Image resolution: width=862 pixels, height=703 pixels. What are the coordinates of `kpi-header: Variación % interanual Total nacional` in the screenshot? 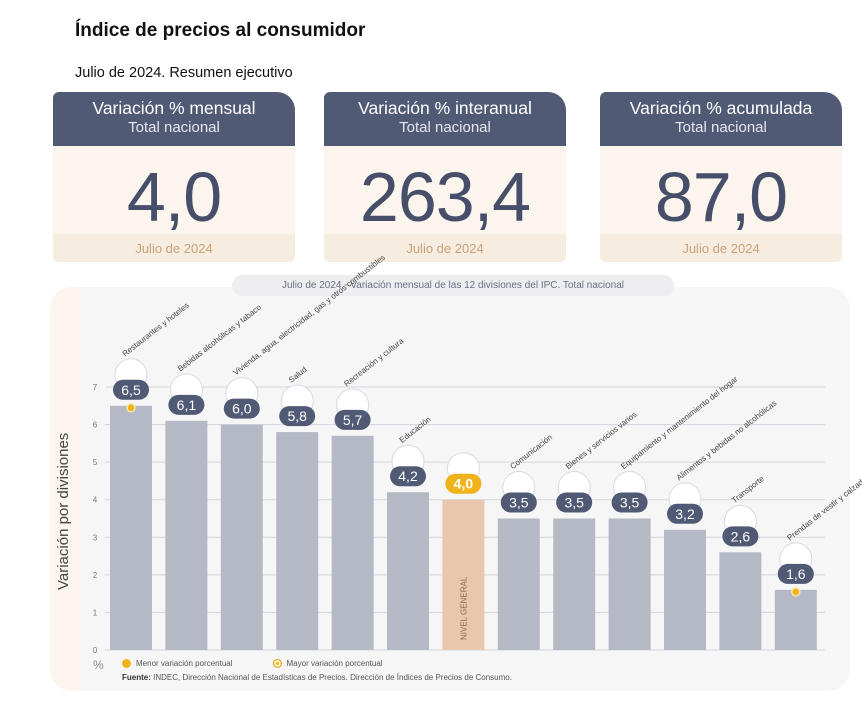 It's located at (445, 119).